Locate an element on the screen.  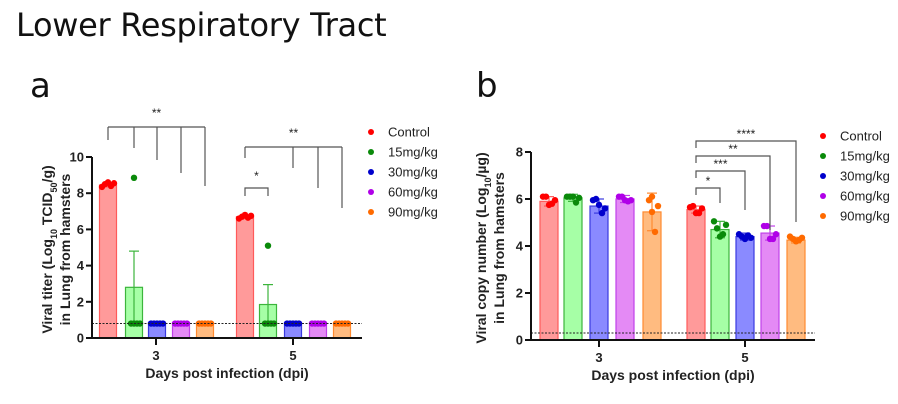
y-label-part: /g) is located at coordinates (47, 173).